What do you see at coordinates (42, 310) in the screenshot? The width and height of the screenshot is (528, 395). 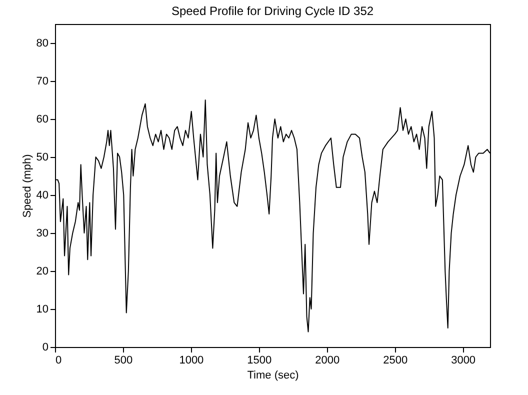 I see `y-tick-label: 10` at bounding box center [42, 310].